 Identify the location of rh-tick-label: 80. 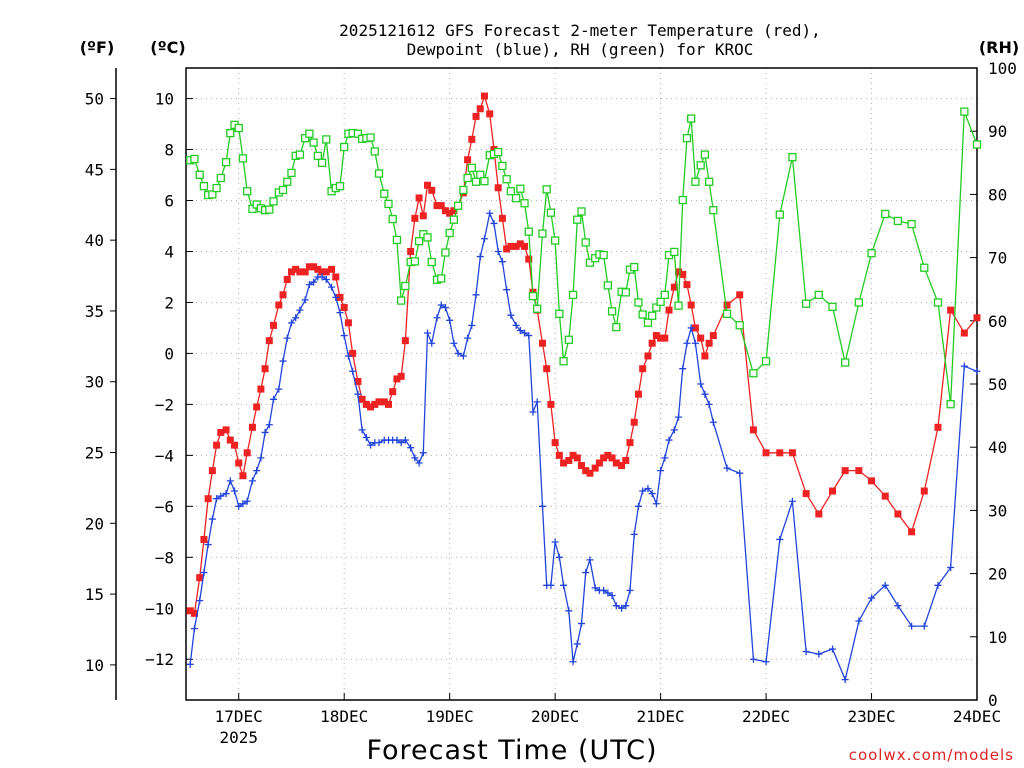
(997, 194).